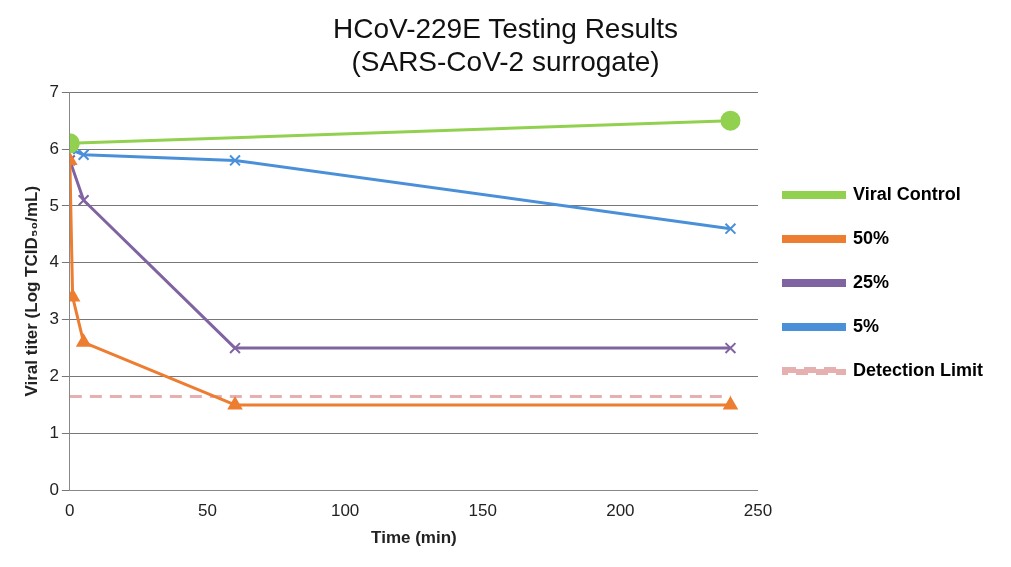  I want to click on text: HCoV-229E Testing Results, so click(505, 28).